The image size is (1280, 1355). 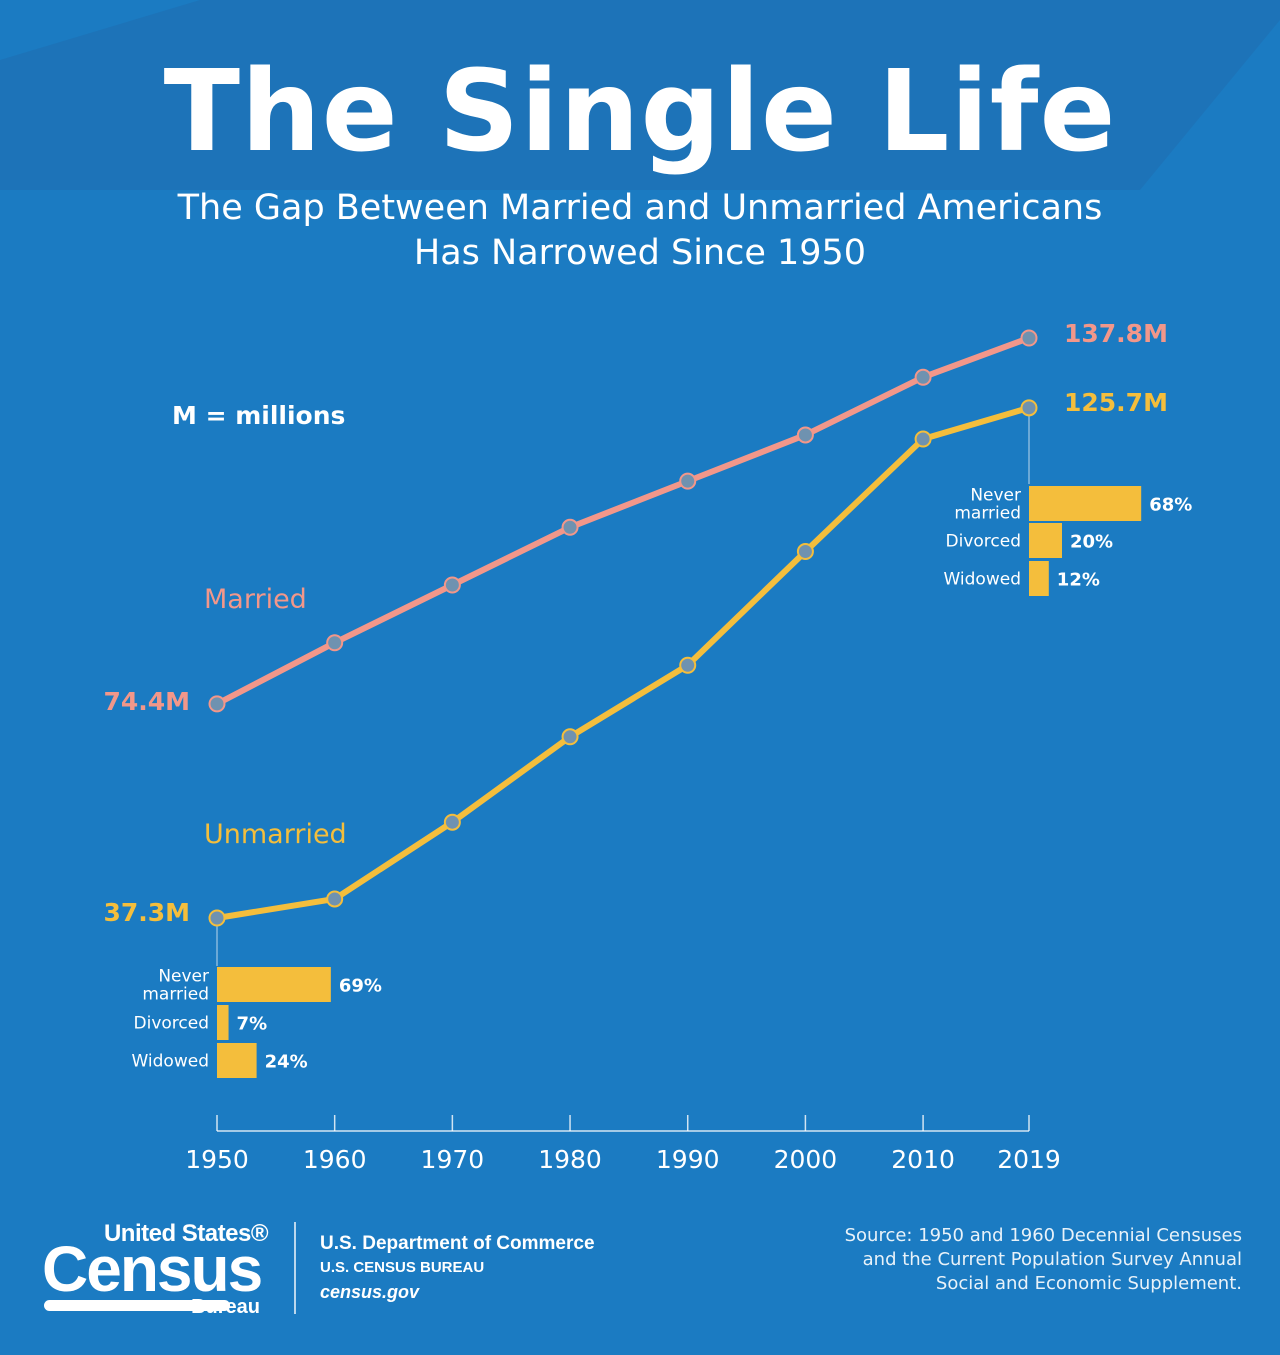 What do you see at coordinates (457, 1243) in the screenshot?
I see `department-name: U.S. Department of Commerce` at bounding box center [457, 1243].